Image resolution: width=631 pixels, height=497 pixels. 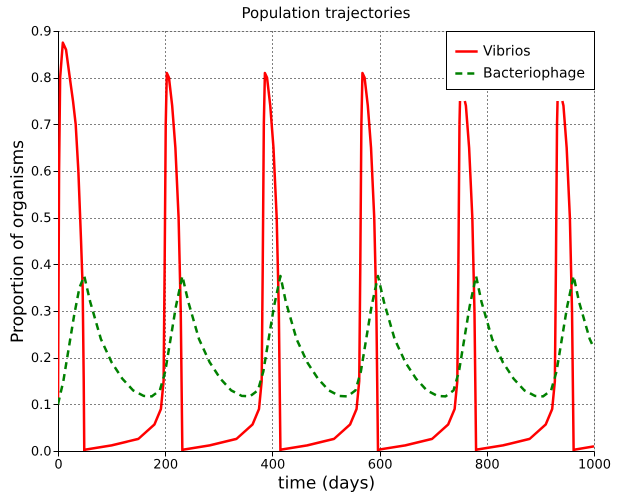 What do you see at coordinates (380, 465) in the screenshot?
I see `x-tick-label: 600` at bounding box center [380, 465].